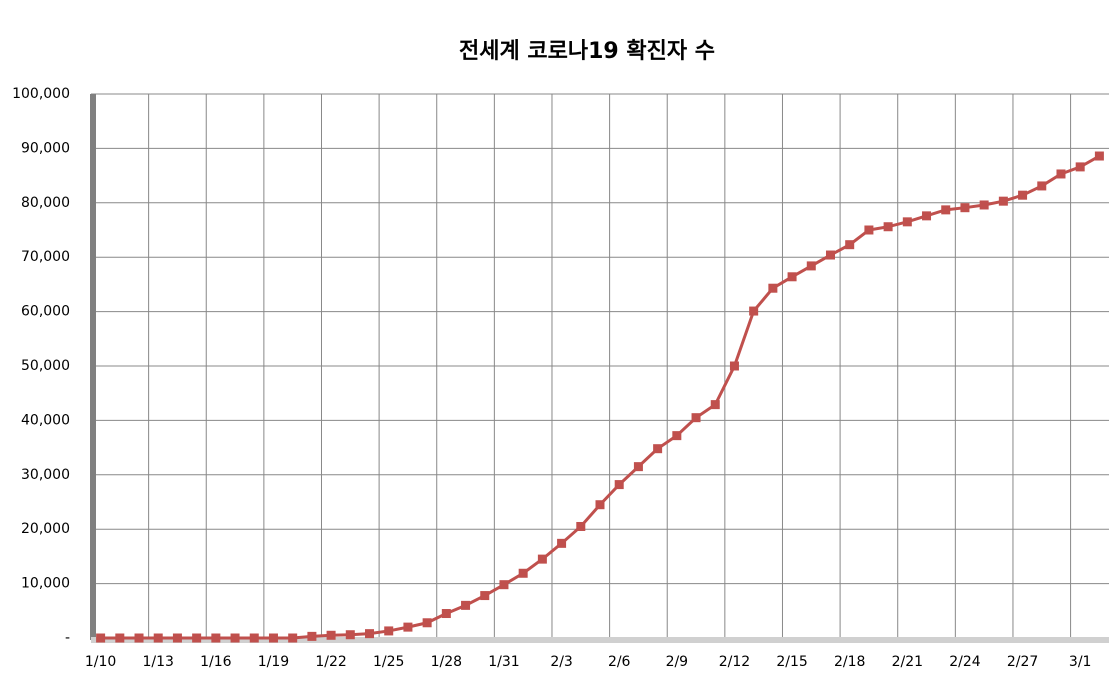 The image size is (1113, 680). I want to click on y-tick-label: 70,000, so click(45, 257).